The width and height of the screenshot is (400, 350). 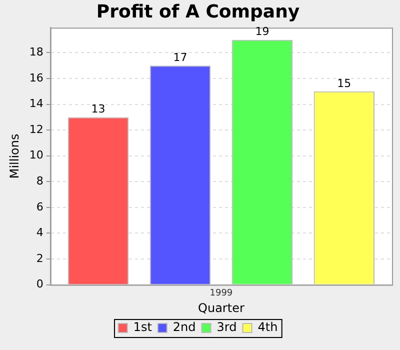 What do you see at coordinates (184, 327) in the screenshot?
I see `legend-label: 2nd` at bounding box center [184, 327].